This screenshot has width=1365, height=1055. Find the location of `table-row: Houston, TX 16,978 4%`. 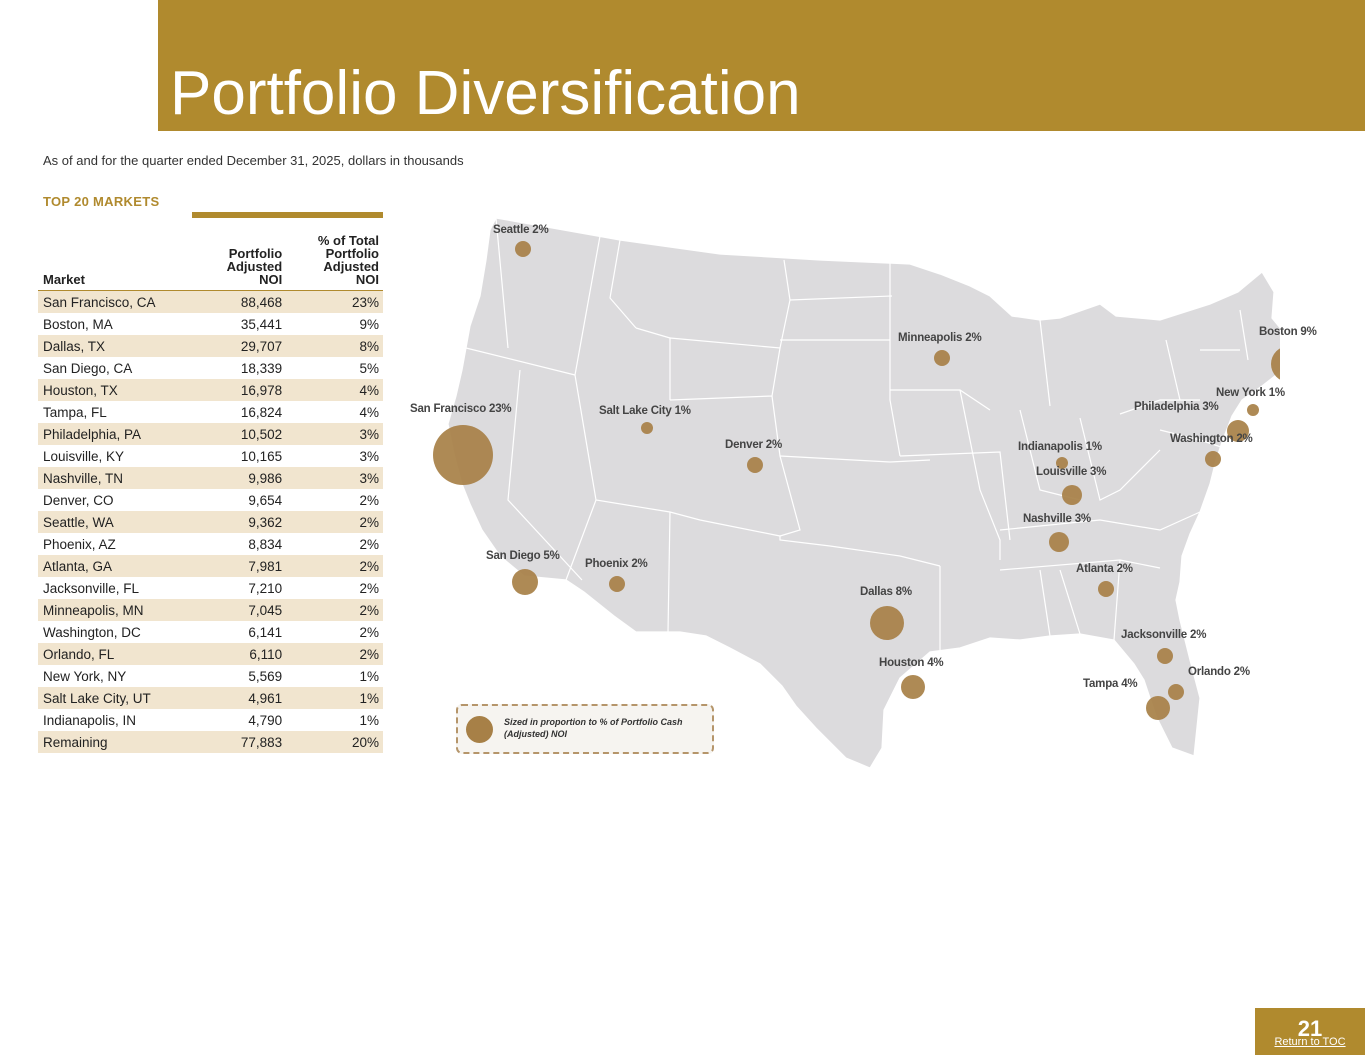

table-row: Houston, TX 16,978 4% is located at coordinates (210, 390).